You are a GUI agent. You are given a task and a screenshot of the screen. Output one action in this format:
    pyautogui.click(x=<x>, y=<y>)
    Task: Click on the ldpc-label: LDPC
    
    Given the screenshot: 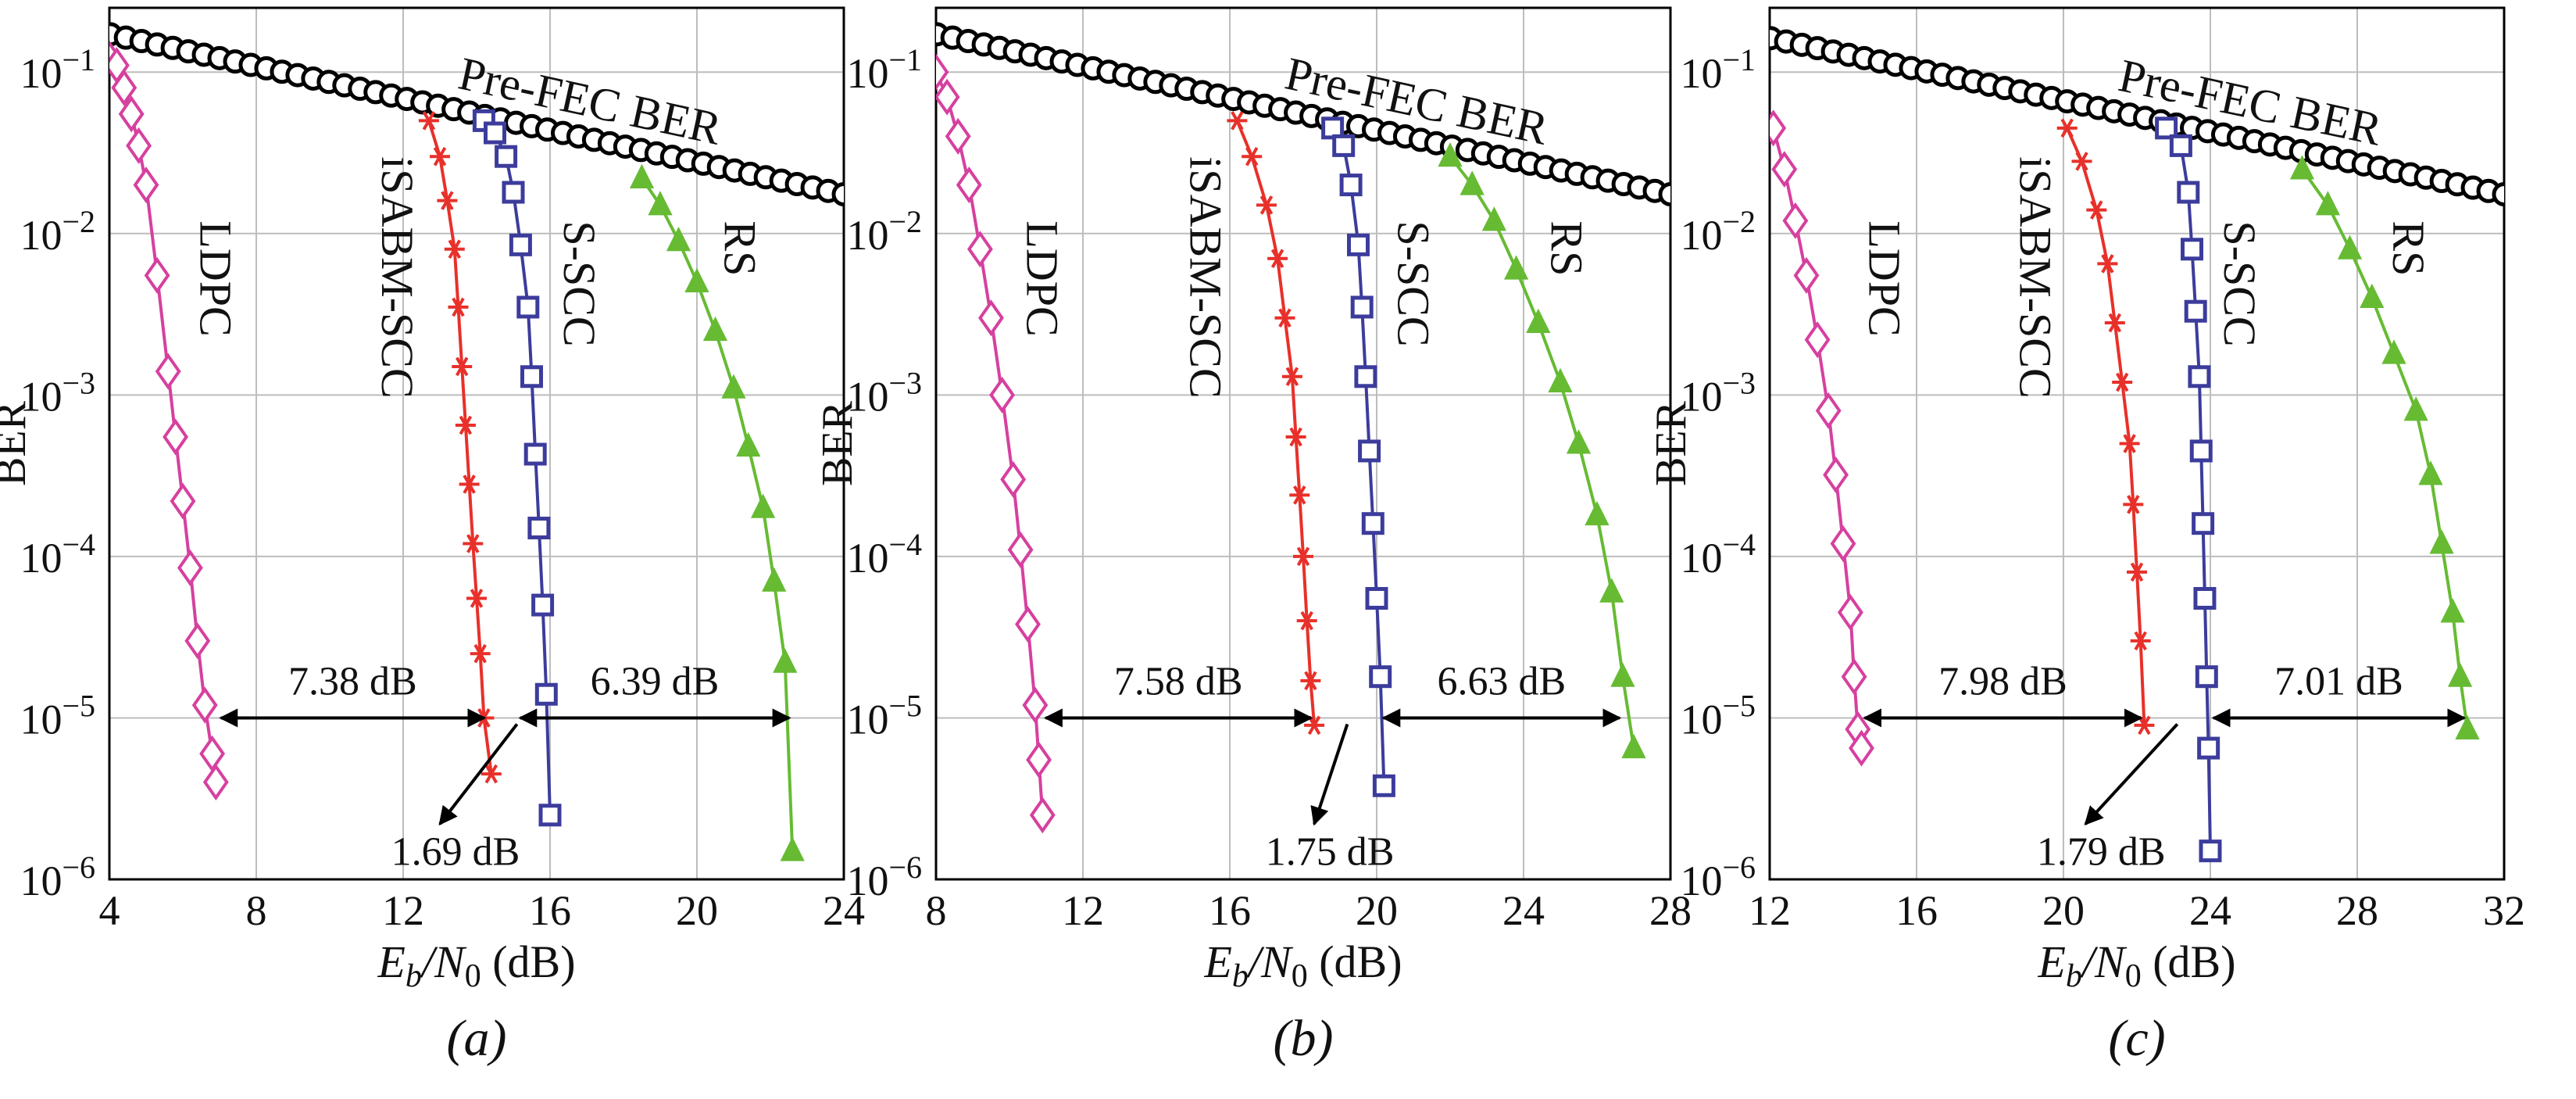 What is the action you would take?
    pyautogui.click(x=1885, y=278)
    